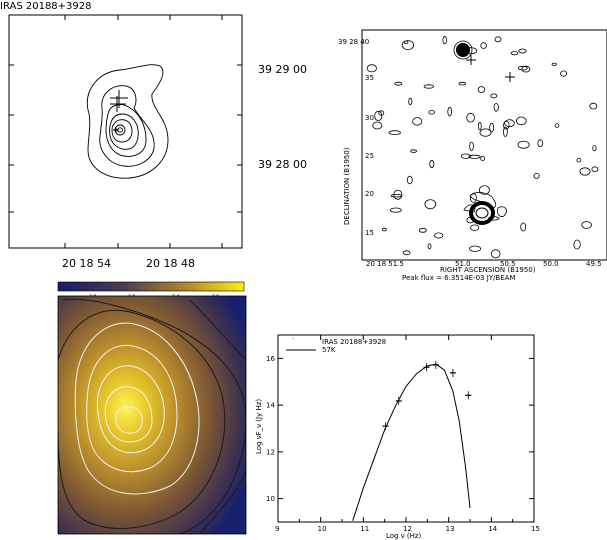 Image resolution: width=607 pixels, height=540 pixels. Describe the element at coordinates (594, 264) in the screenshot. I see `panel-b-ra-tick: 49.5` at that location.